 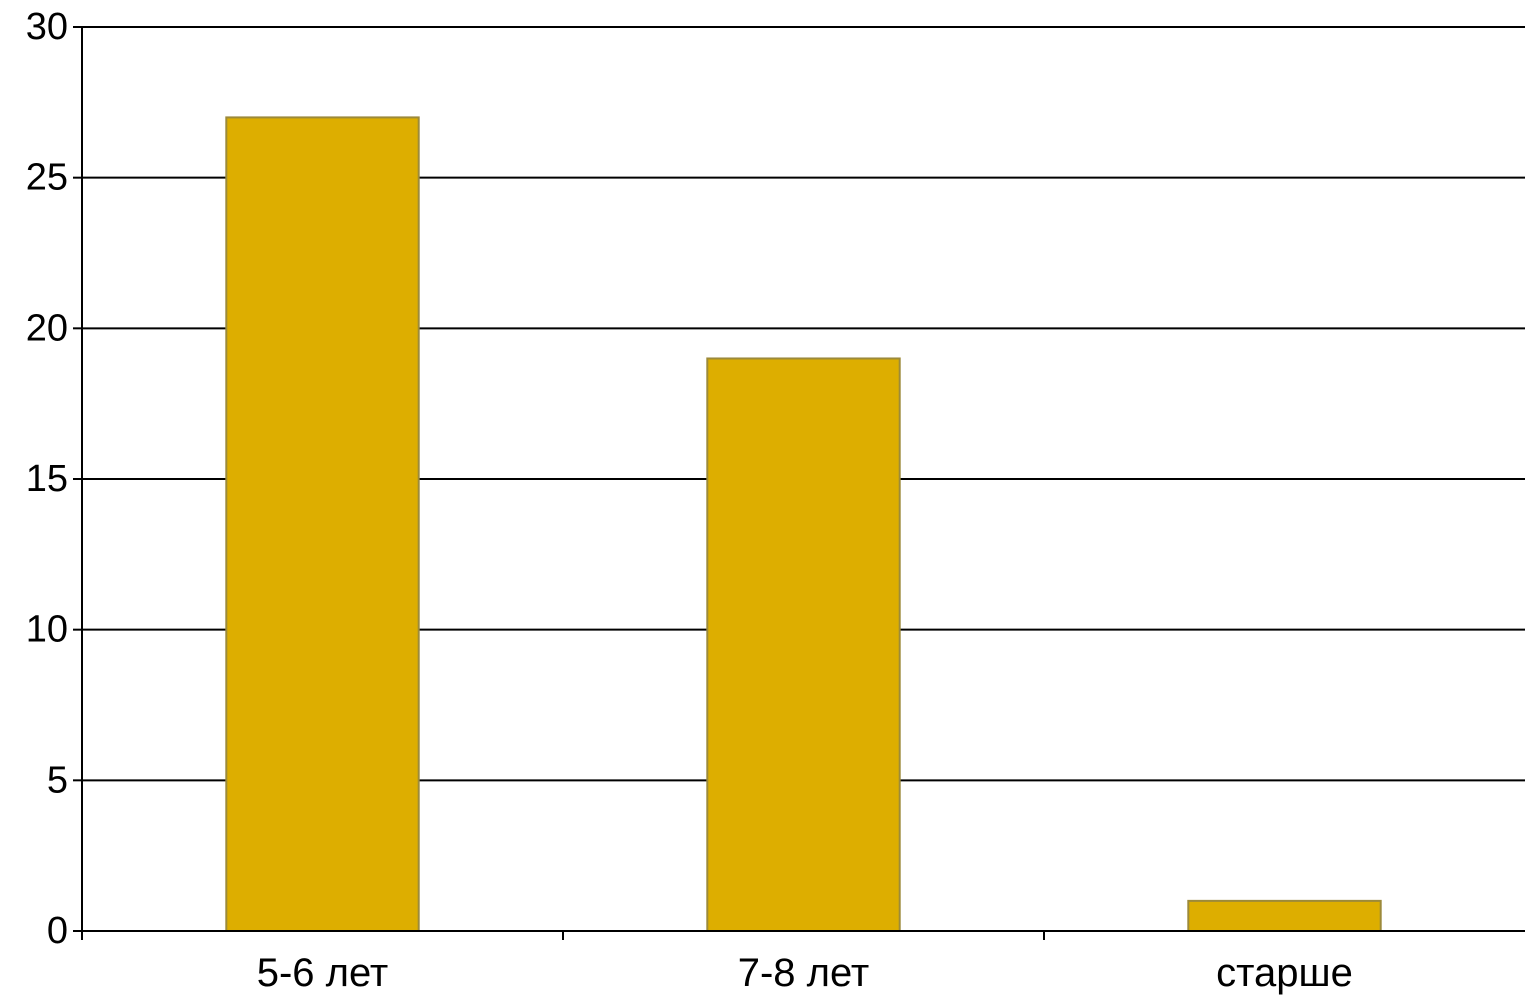 I want to click on x-tick-label: 5-6 лет, so click(x=323, y=973).